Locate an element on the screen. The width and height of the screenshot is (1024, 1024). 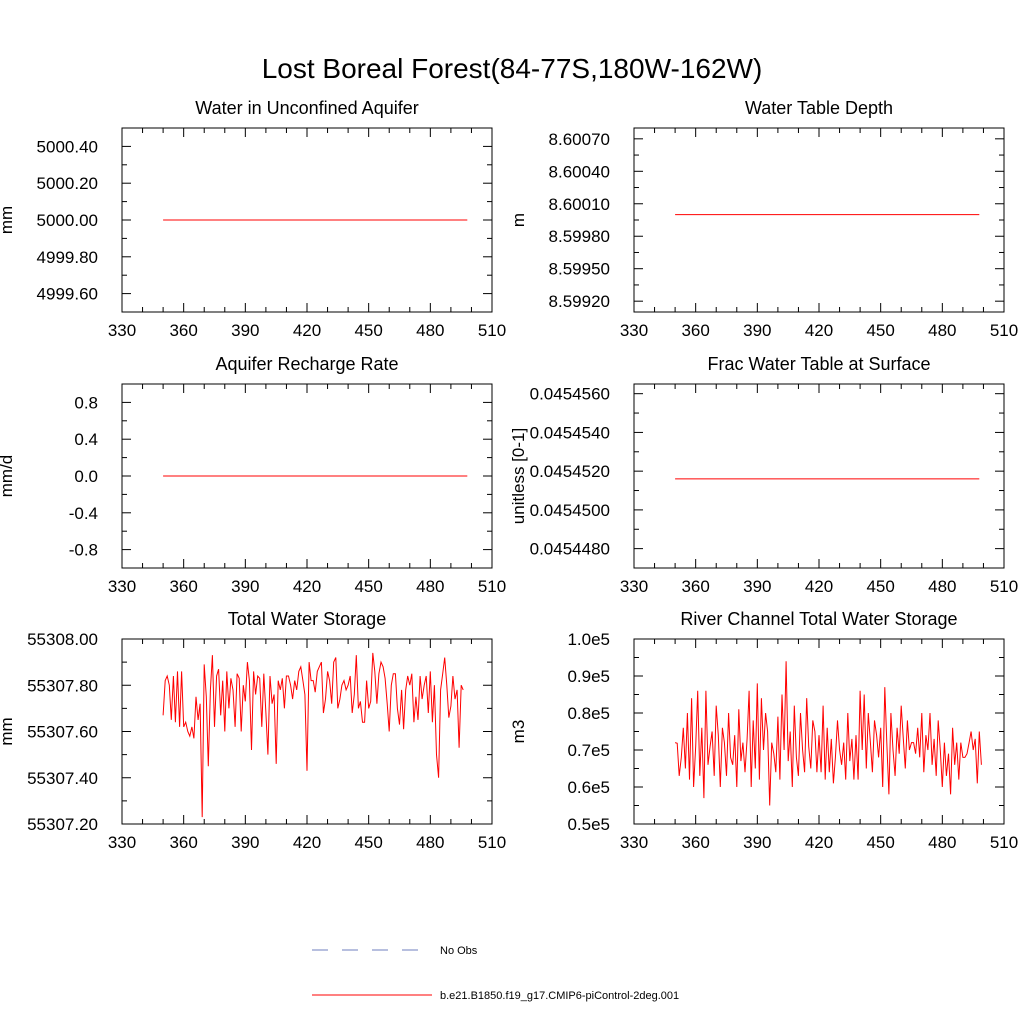
panel-title: Water Table Depth is located at coordinates (819, 108).